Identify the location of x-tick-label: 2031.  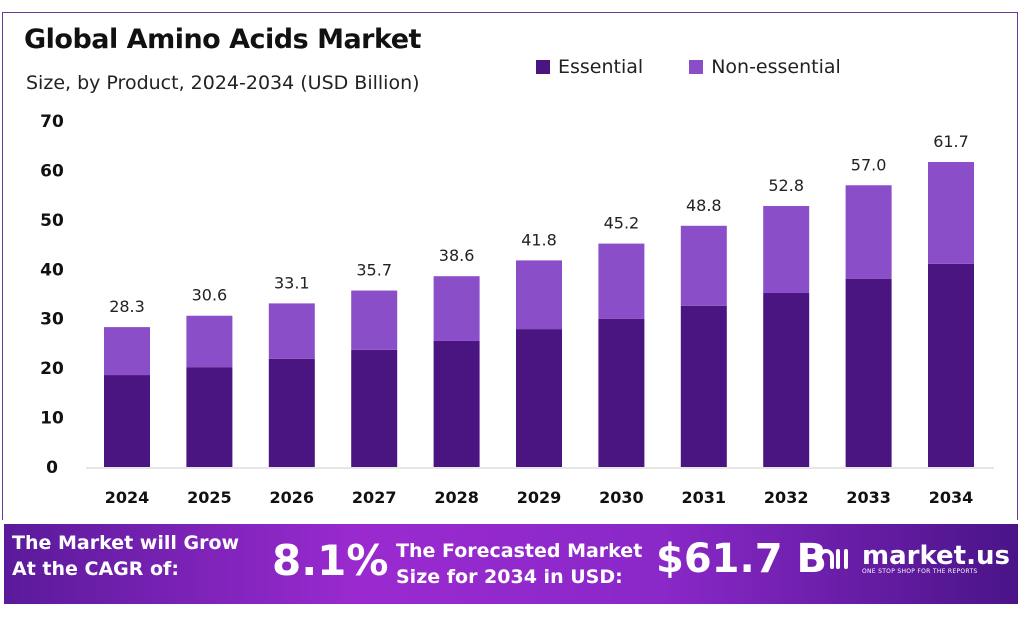
(704, 497).